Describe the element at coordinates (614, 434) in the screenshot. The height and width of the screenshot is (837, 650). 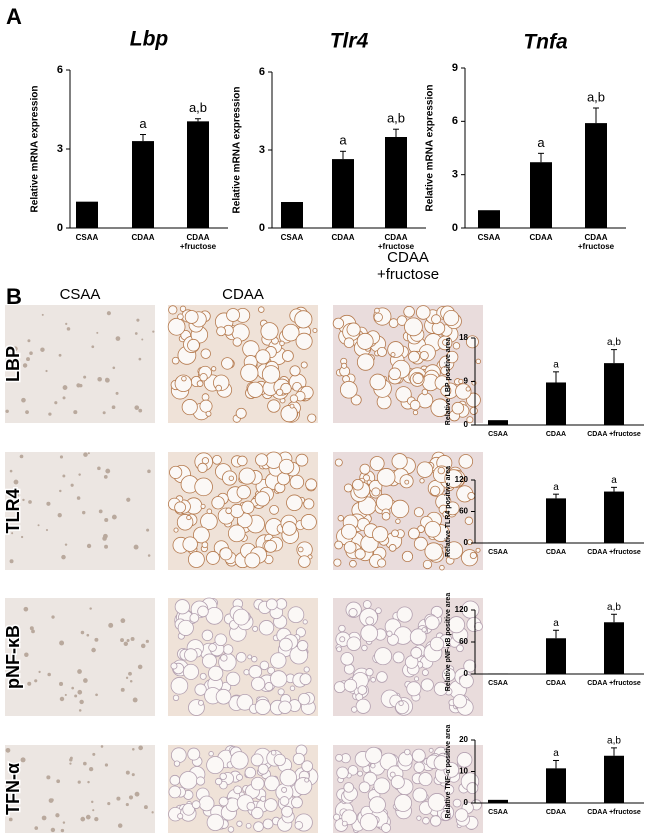
I see `x-tick-label: CDAA +fructose` at that location.